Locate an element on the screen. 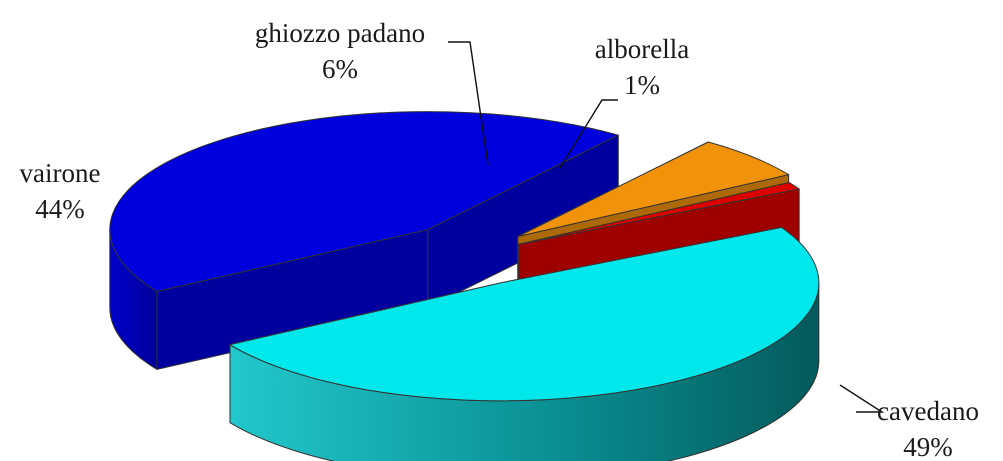 The height and width of the screenshot is (461, 1003). leader-line-cavedano is located at coordinates (862, 398).